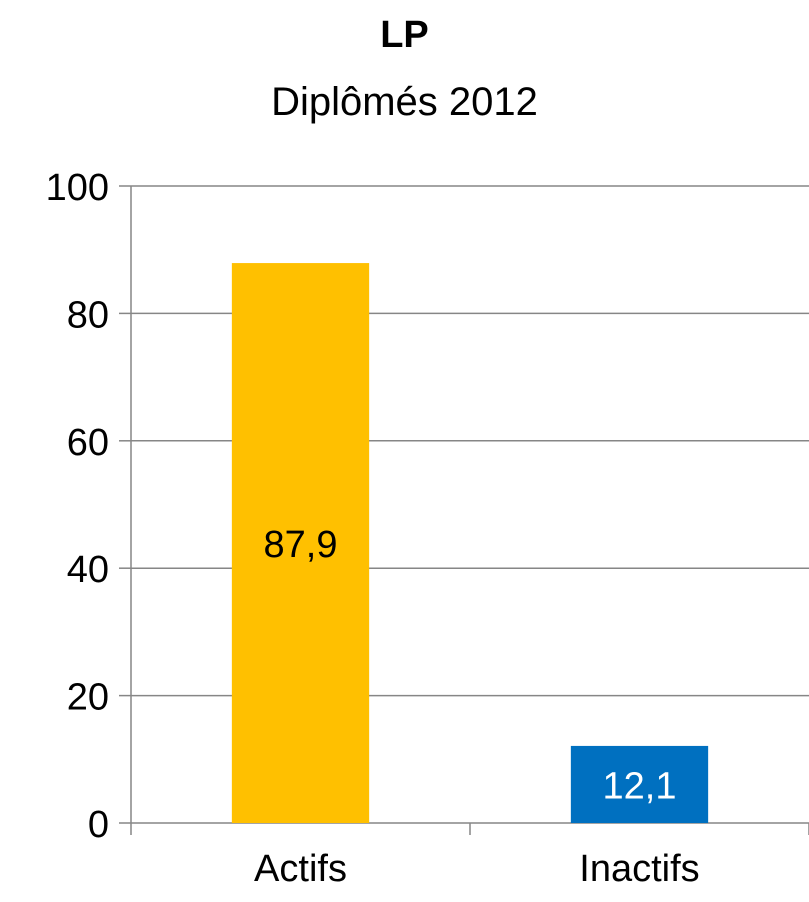 The image size is (809, 902). I want to click on bar-actifs, so click(300, 543).